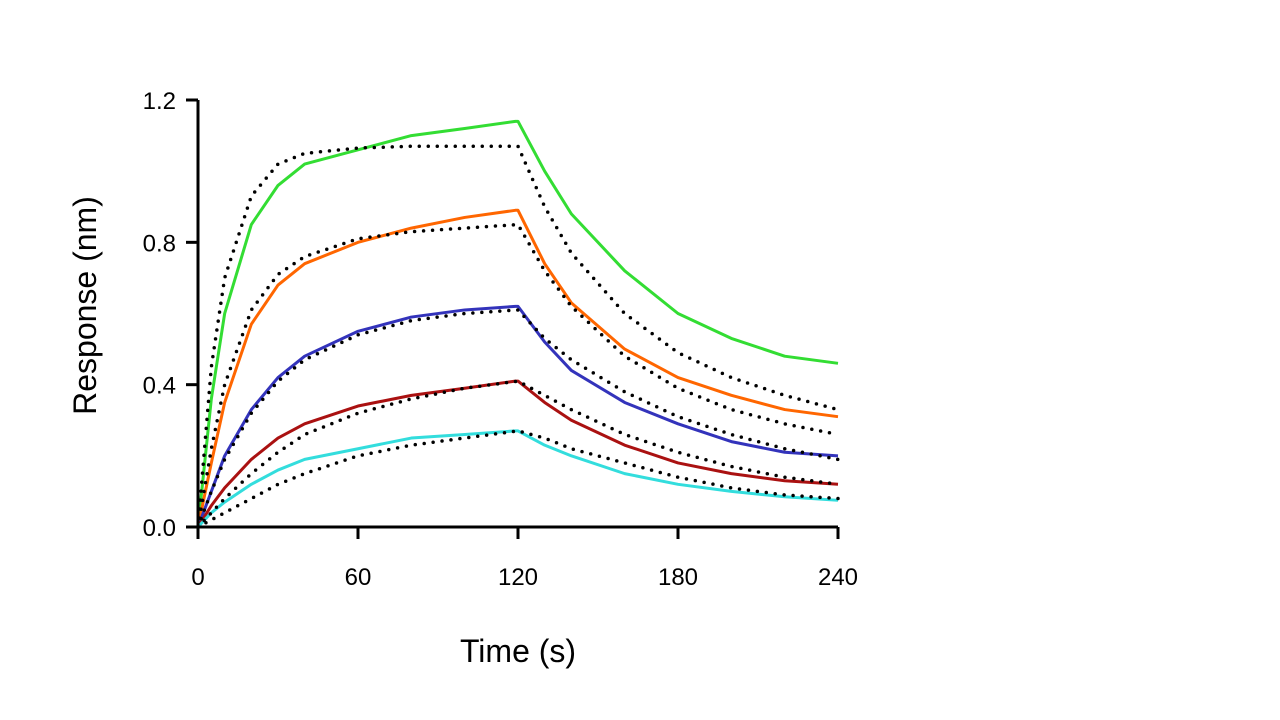 This screenshot has height=720, width=1280. I want to click on y-tick-label: 0.8, so click(159, 243).